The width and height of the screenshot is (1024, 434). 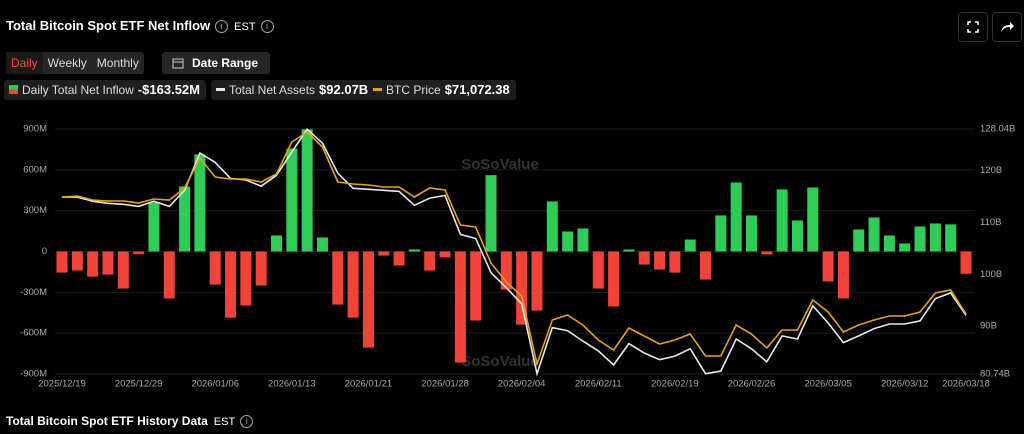 What do you see at coordinates (108, 25) in the screenshot?
I see `title: Total Bitcoin Spot ETF Net Inflow` at bounding box center [108, 25].